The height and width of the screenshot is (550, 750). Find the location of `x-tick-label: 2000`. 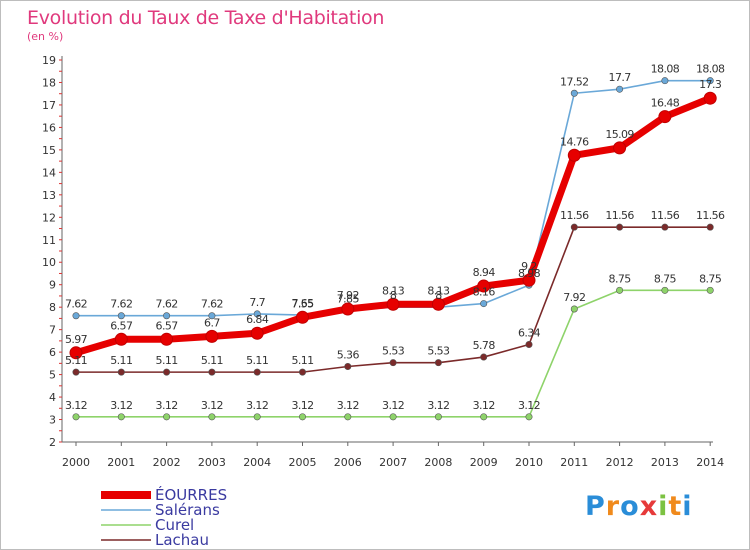

x-tick-label: 2000 is located at coordinates (76, 462).